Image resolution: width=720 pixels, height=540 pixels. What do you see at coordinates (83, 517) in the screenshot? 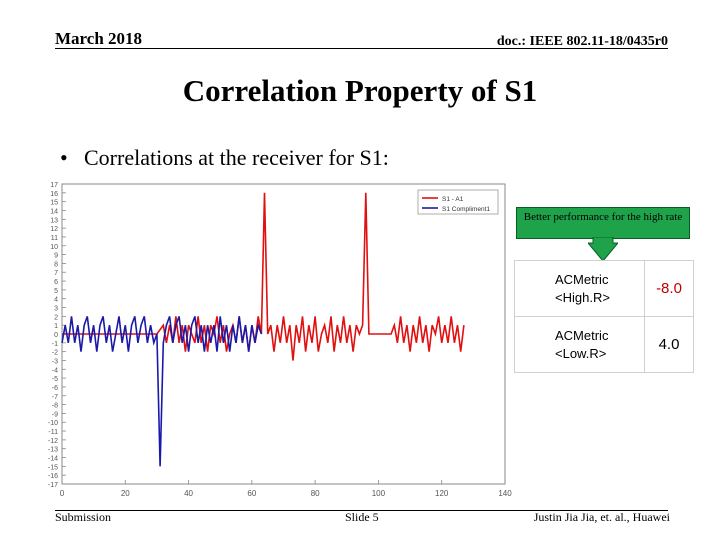
I see `footer-submission: Submission` at bounding box center [83, 517].